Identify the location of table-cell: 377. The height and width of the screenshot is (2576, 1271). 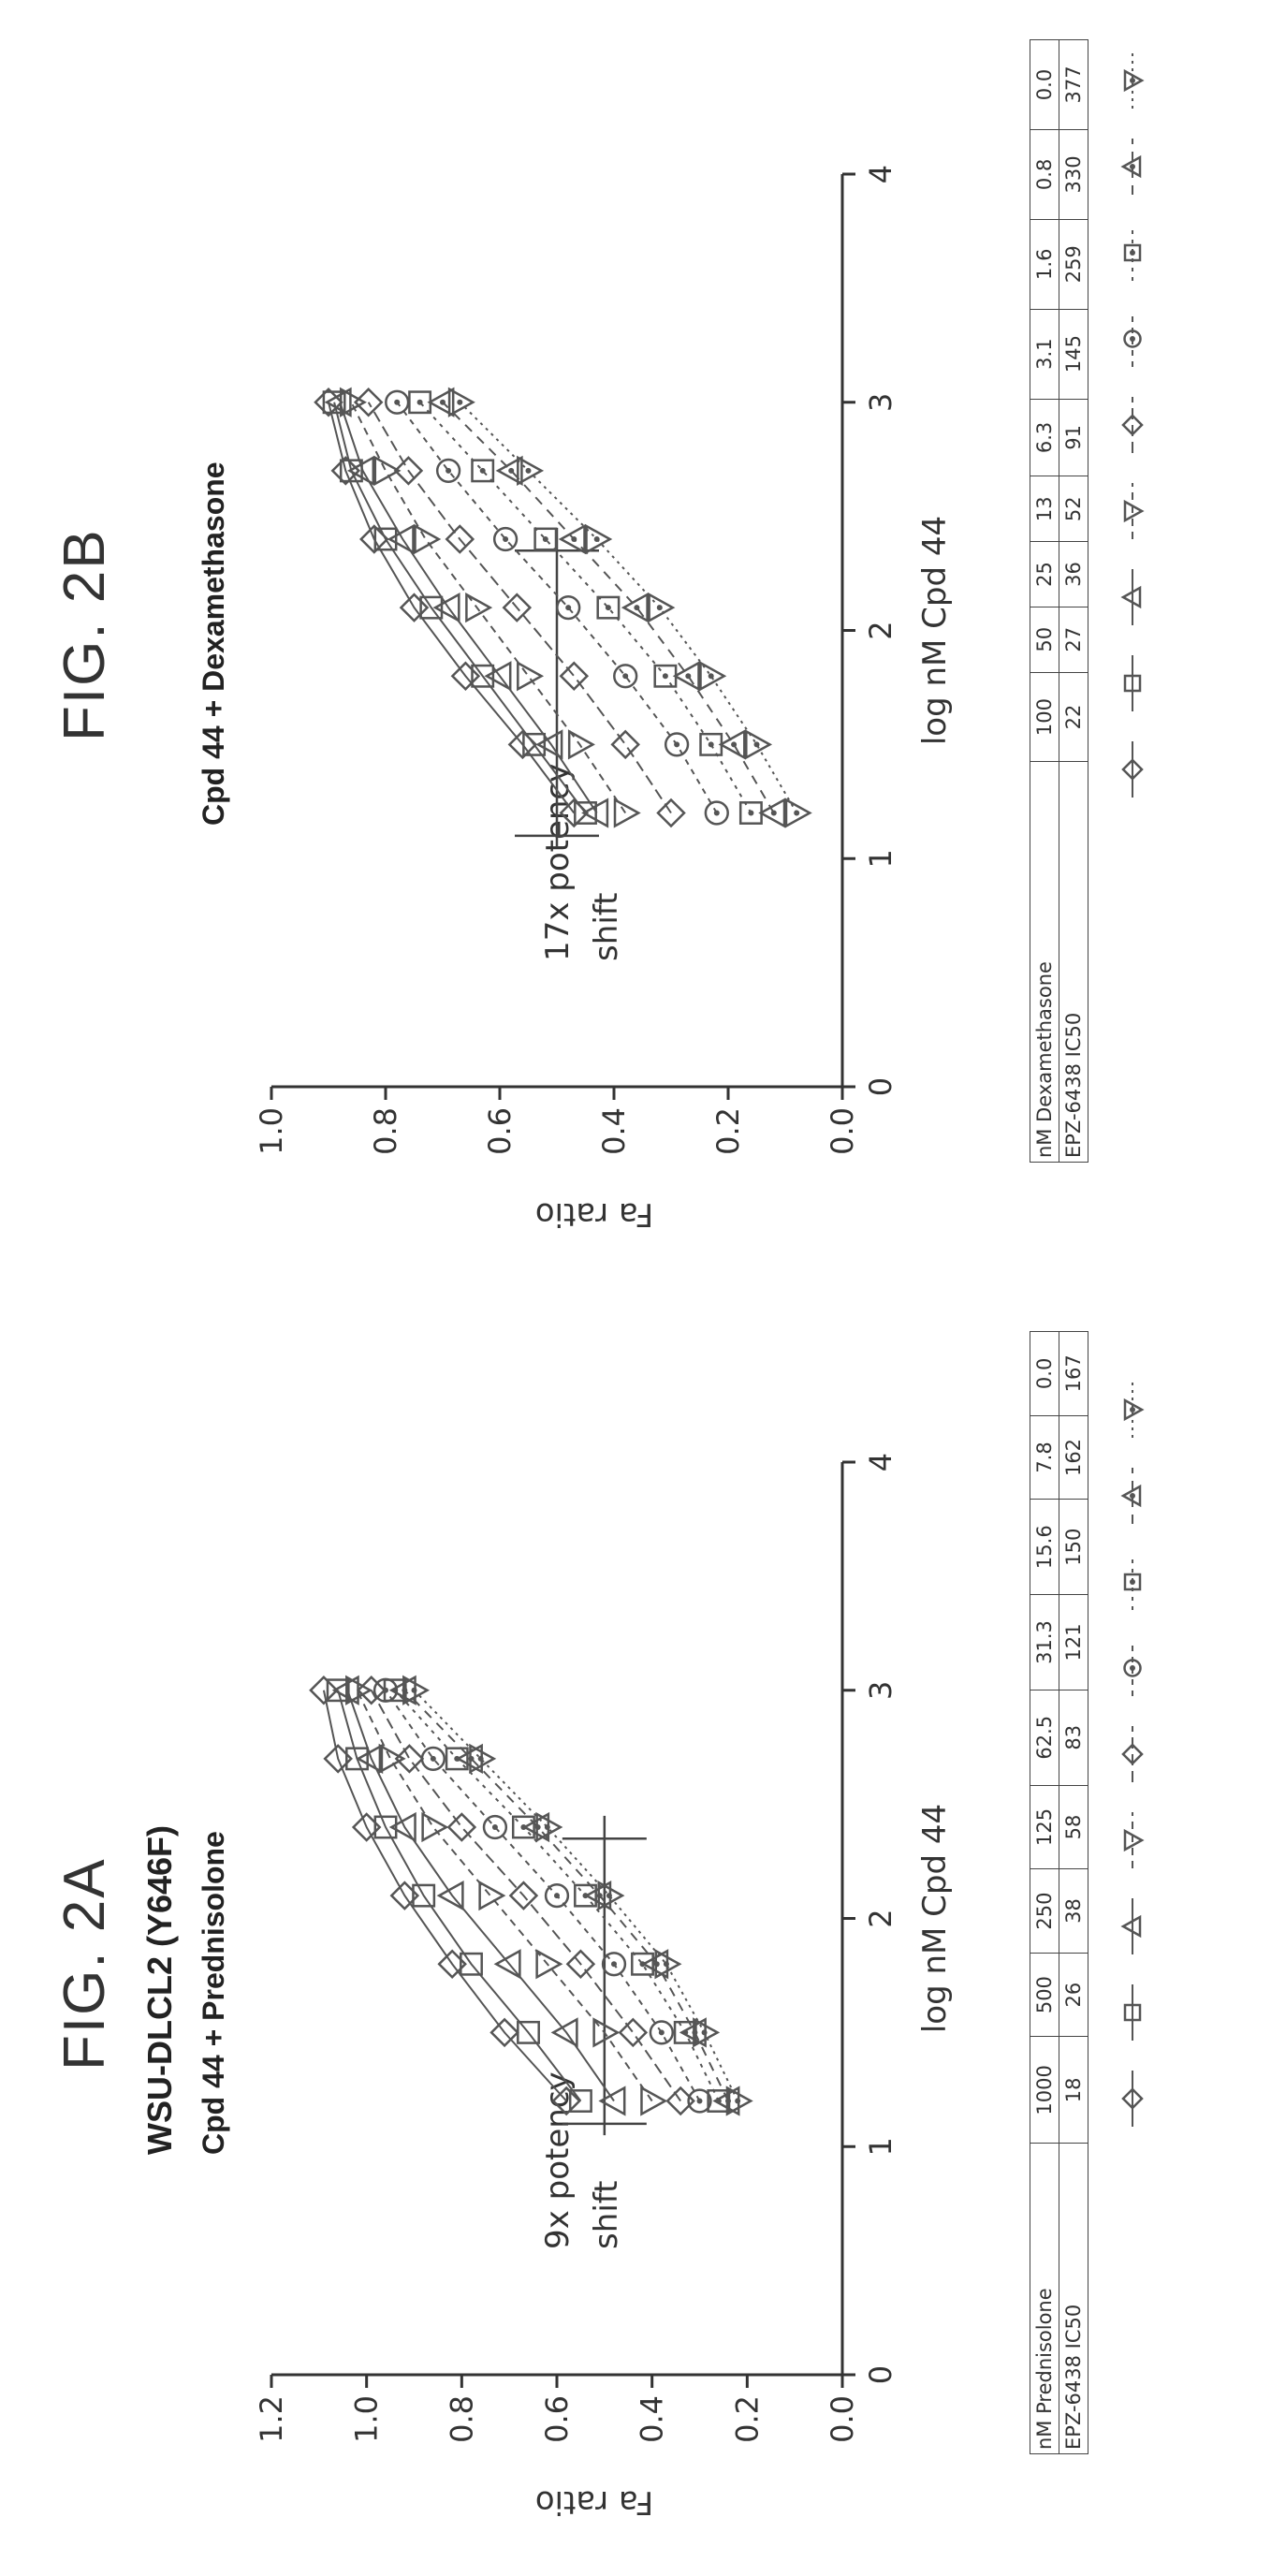
(1073, 85).